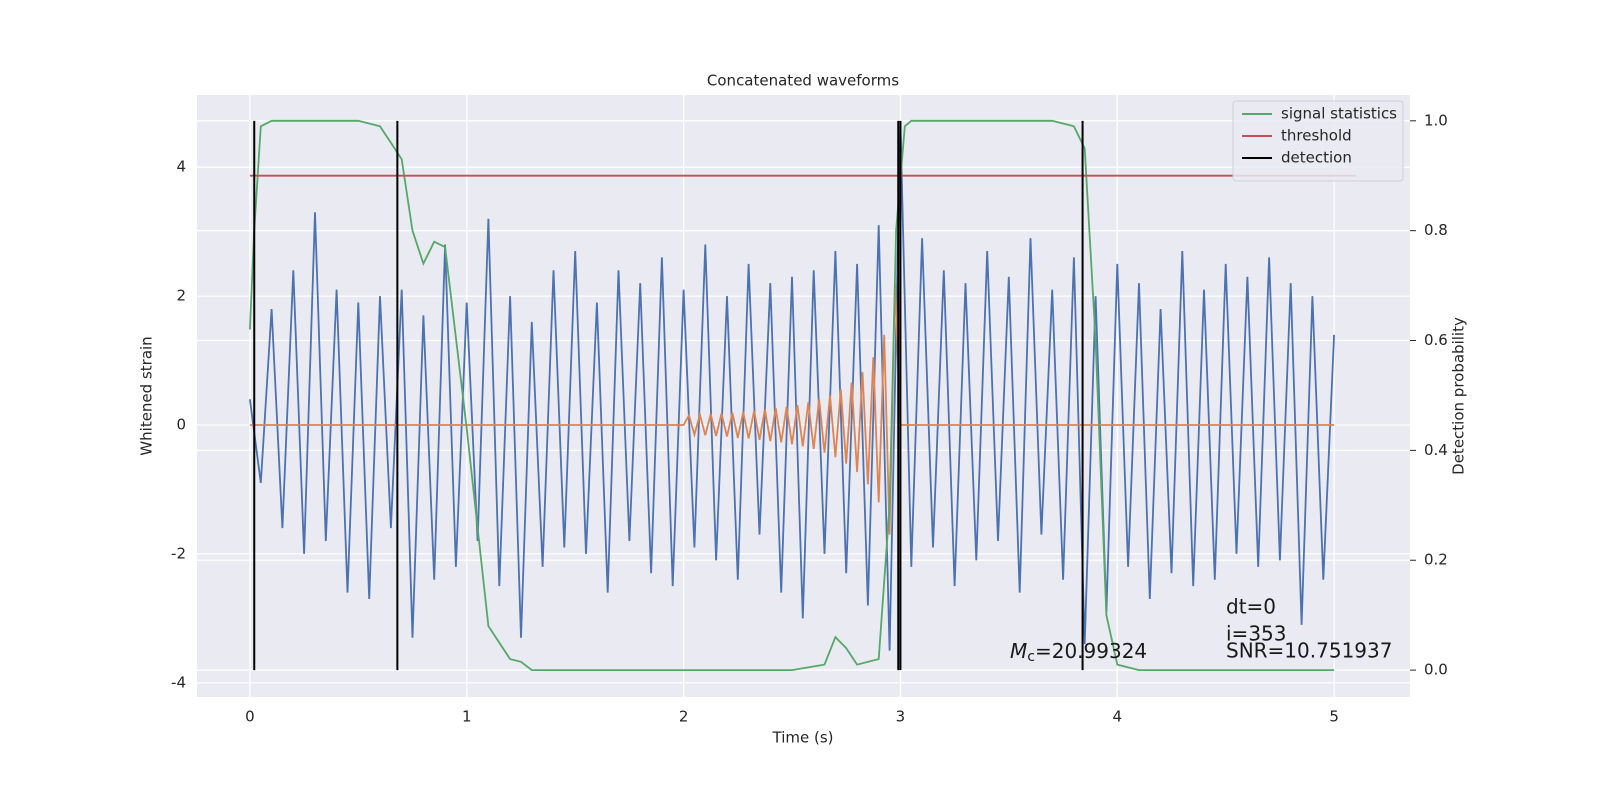 The image size is (1600, 800). I want to click on x-tick-label: 4, so click(1117, 717).